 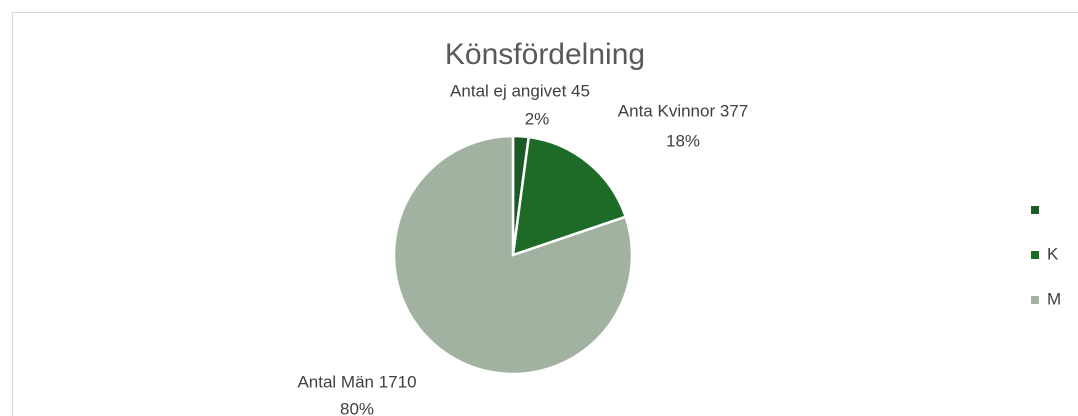 I want to click on percent-label: 18%, so click(x=683, y=140).